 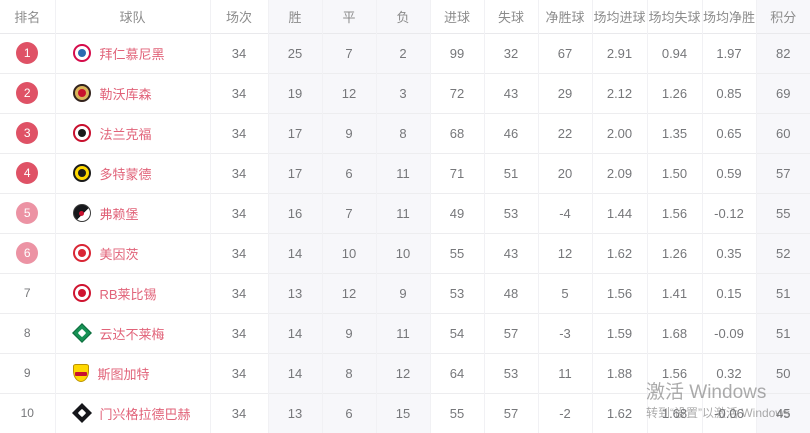 What do you see at coordinates (675, 173) in the screenshot?
I see `stat-cell: 1.50` at bounding box center [675, 173].